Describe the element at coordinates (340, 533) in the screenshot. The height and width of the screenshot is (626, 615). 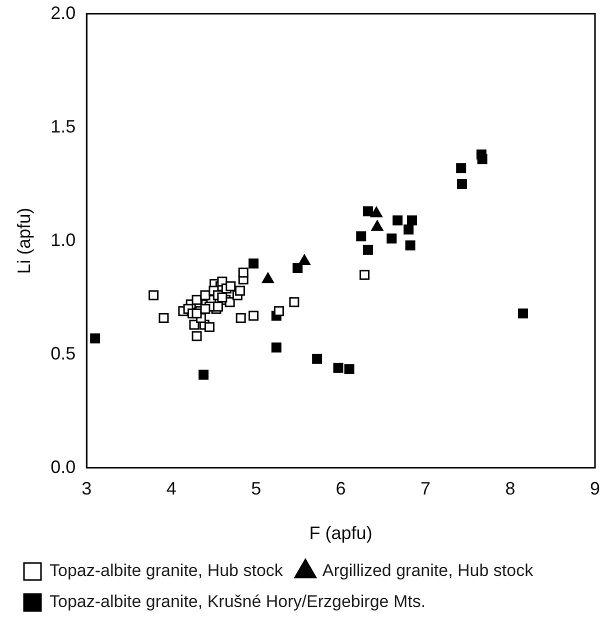
I see `x-axis-title: F (apfu)` at that location.